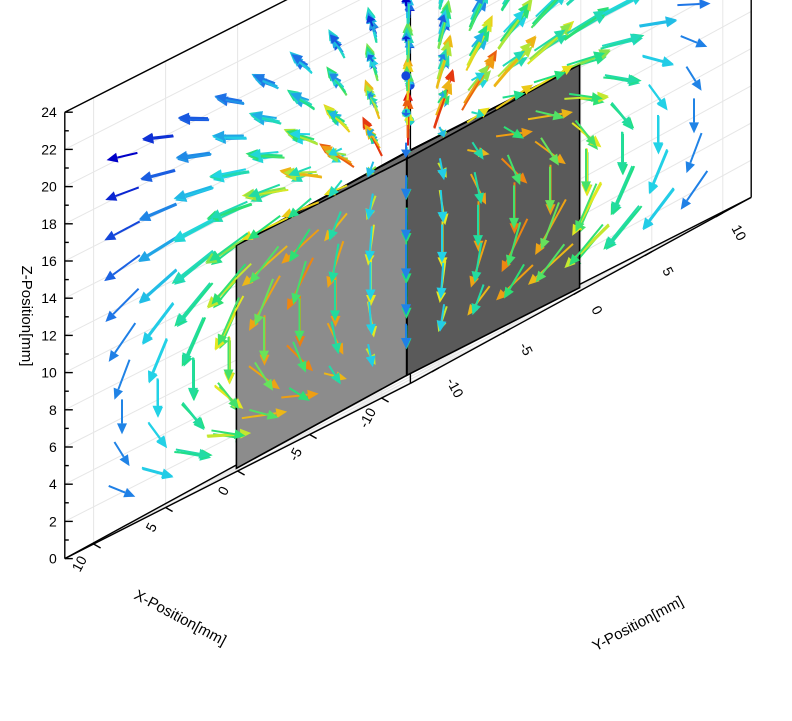  I want to click on z-tick-label: 20, so click(49, 187).